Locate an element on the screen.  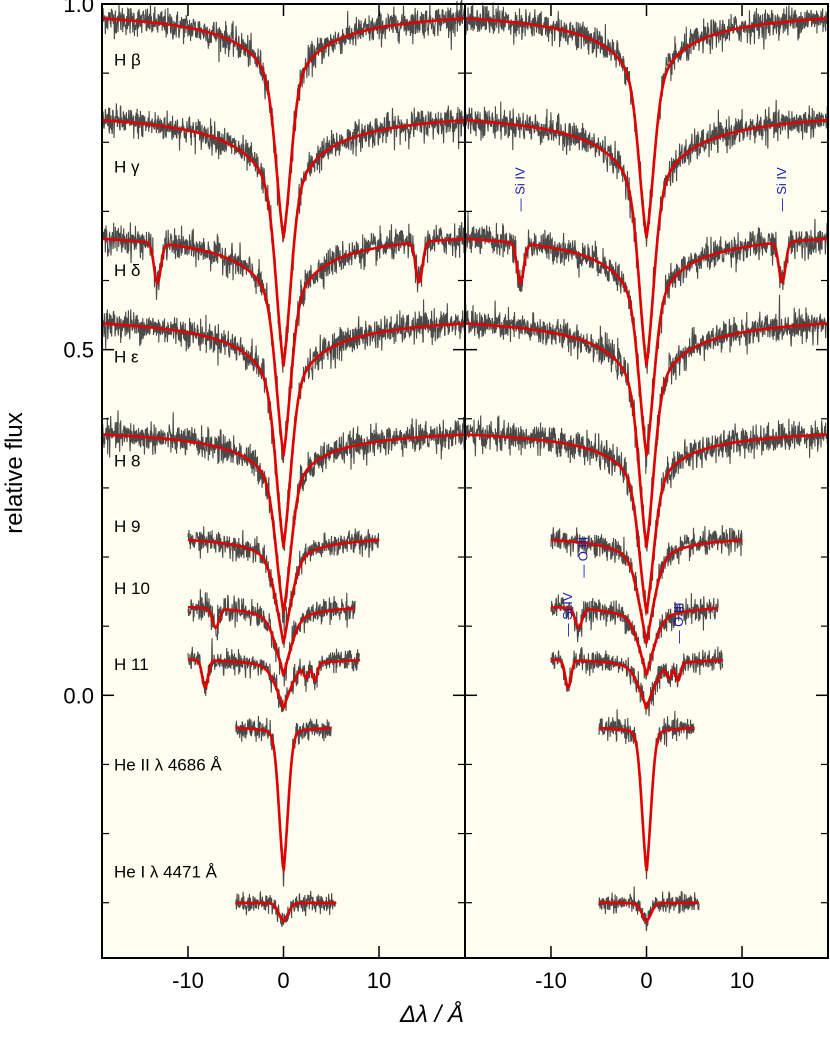
line-label: H γ is located at coordinates (127, 166).